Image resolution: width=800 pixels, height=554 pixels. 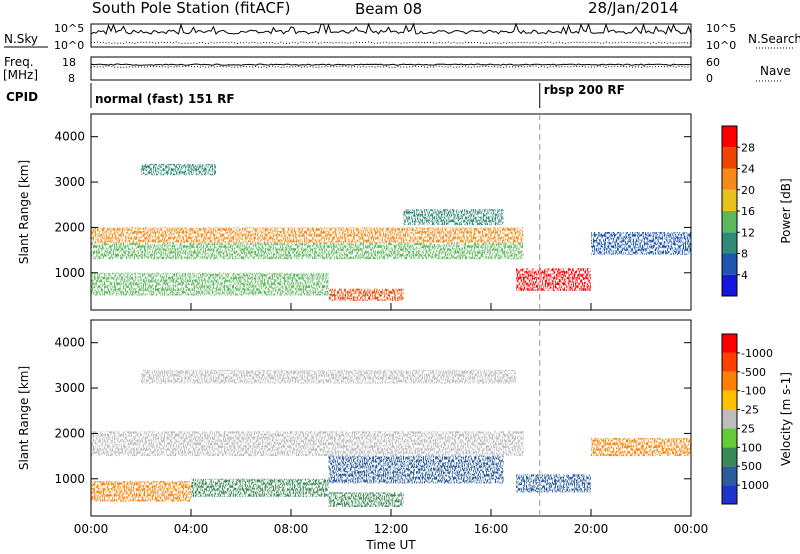 What do you see at coordinates (22, 97) in the screenshot?
I see `cpid-label: CPID` at bounding box center [22, 97].